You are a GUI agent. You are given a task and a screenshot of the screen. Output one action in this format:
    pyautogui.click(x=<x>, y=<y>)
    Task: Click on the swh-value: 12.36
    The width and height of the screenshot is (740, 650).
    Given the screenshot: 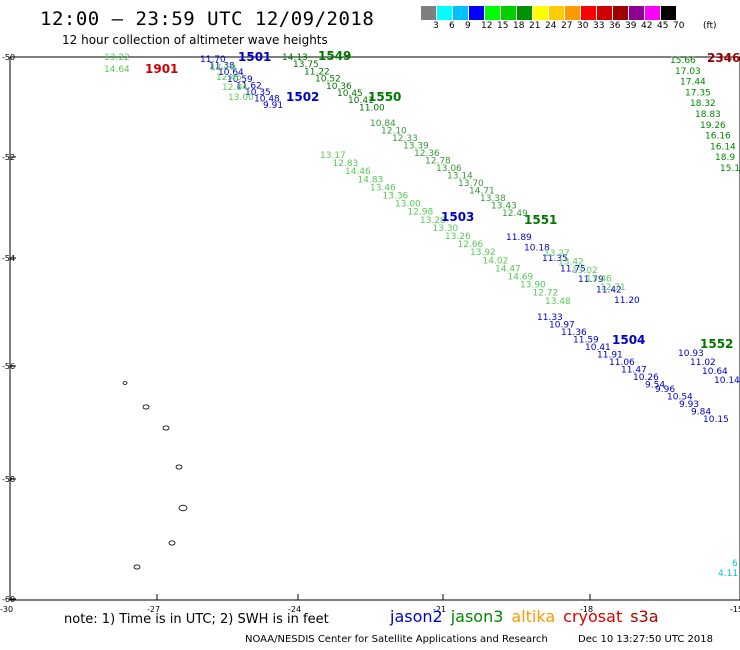 What is the action you would take?
    pyautogui.click(x=427, y=154)
    